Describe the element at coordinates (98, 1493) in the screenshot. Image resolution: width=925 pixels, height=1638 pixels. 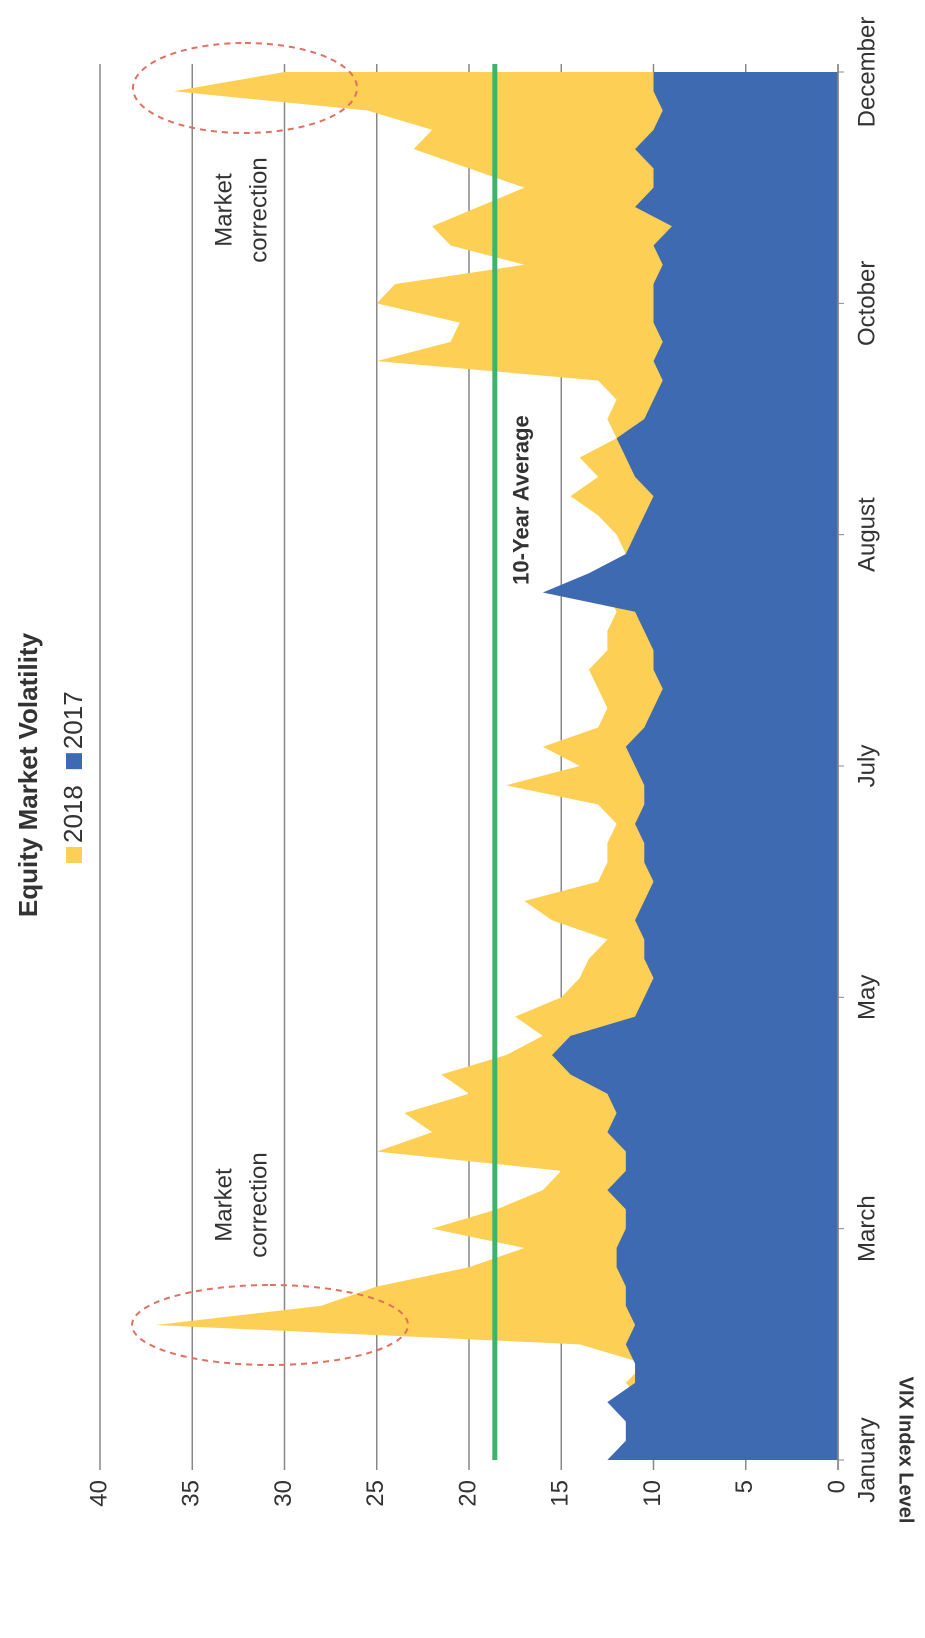
I see `y-tick-label: 40` at that location.